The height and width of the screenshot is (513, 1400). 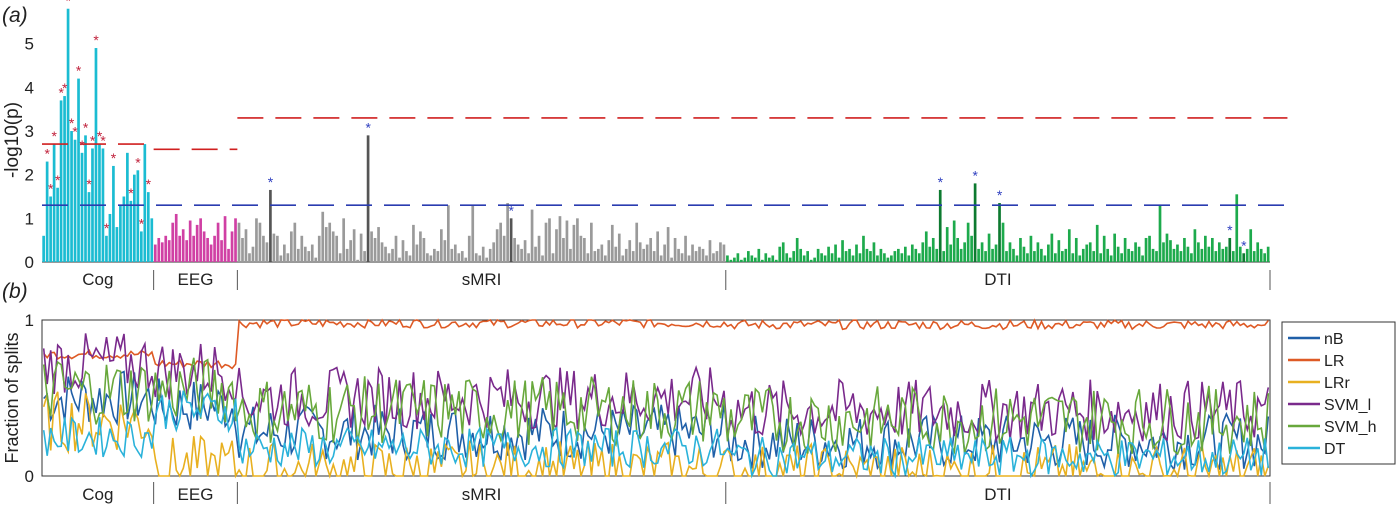 What do you see at coordinates (97, 494) in the screenshot?
I see `b-group-label-cog: Cog` at bounding box center [97, 494].